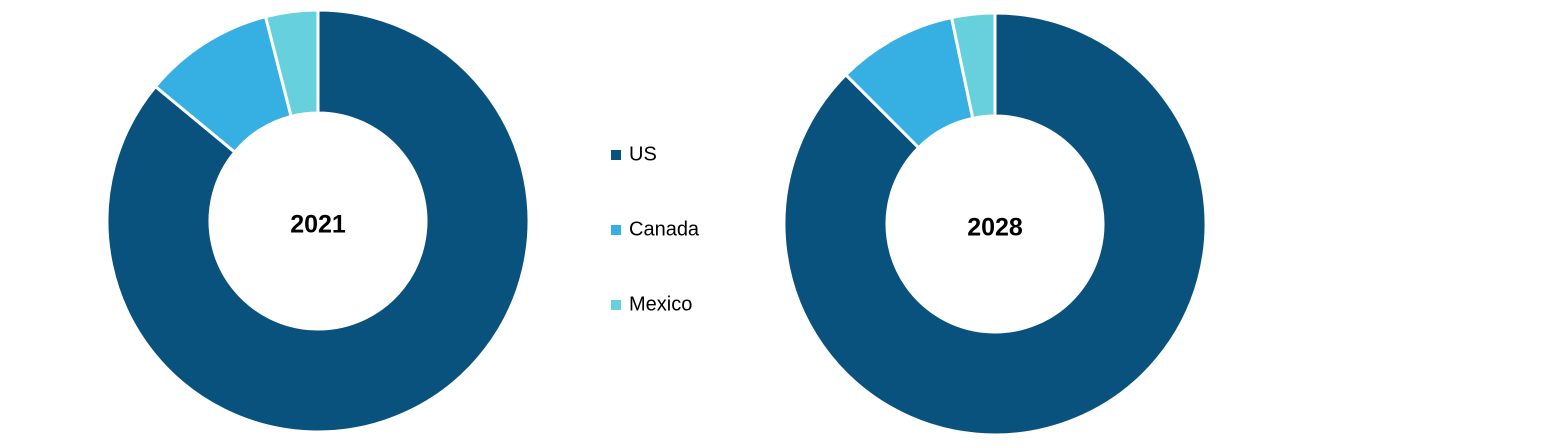 Image resolution: width=1560 pixels, height=448 pixels. I want to click on legend-label: Canada, so click(664, 229).